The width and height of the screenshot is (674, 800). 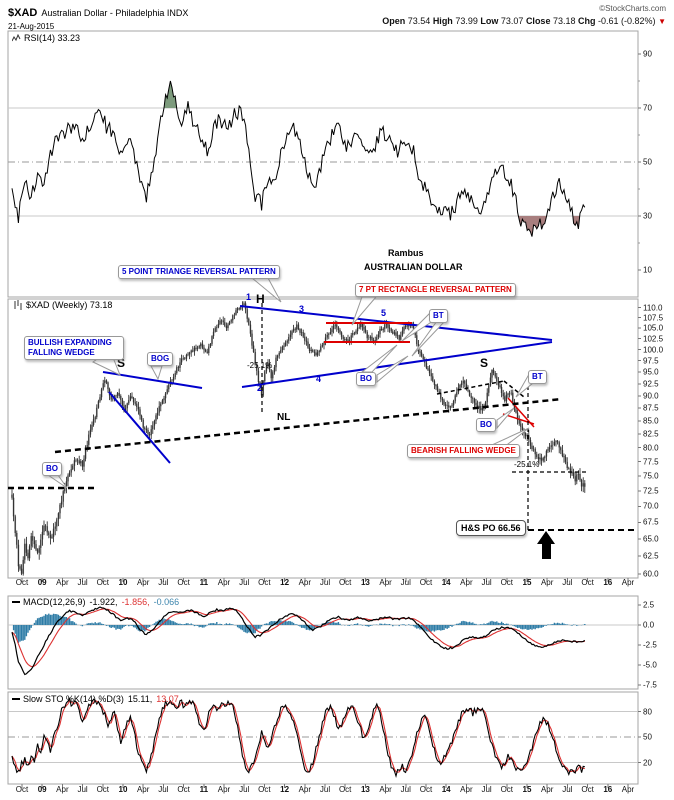 I want to click on rsi-ytick: 70, so click(x=647, y=108).